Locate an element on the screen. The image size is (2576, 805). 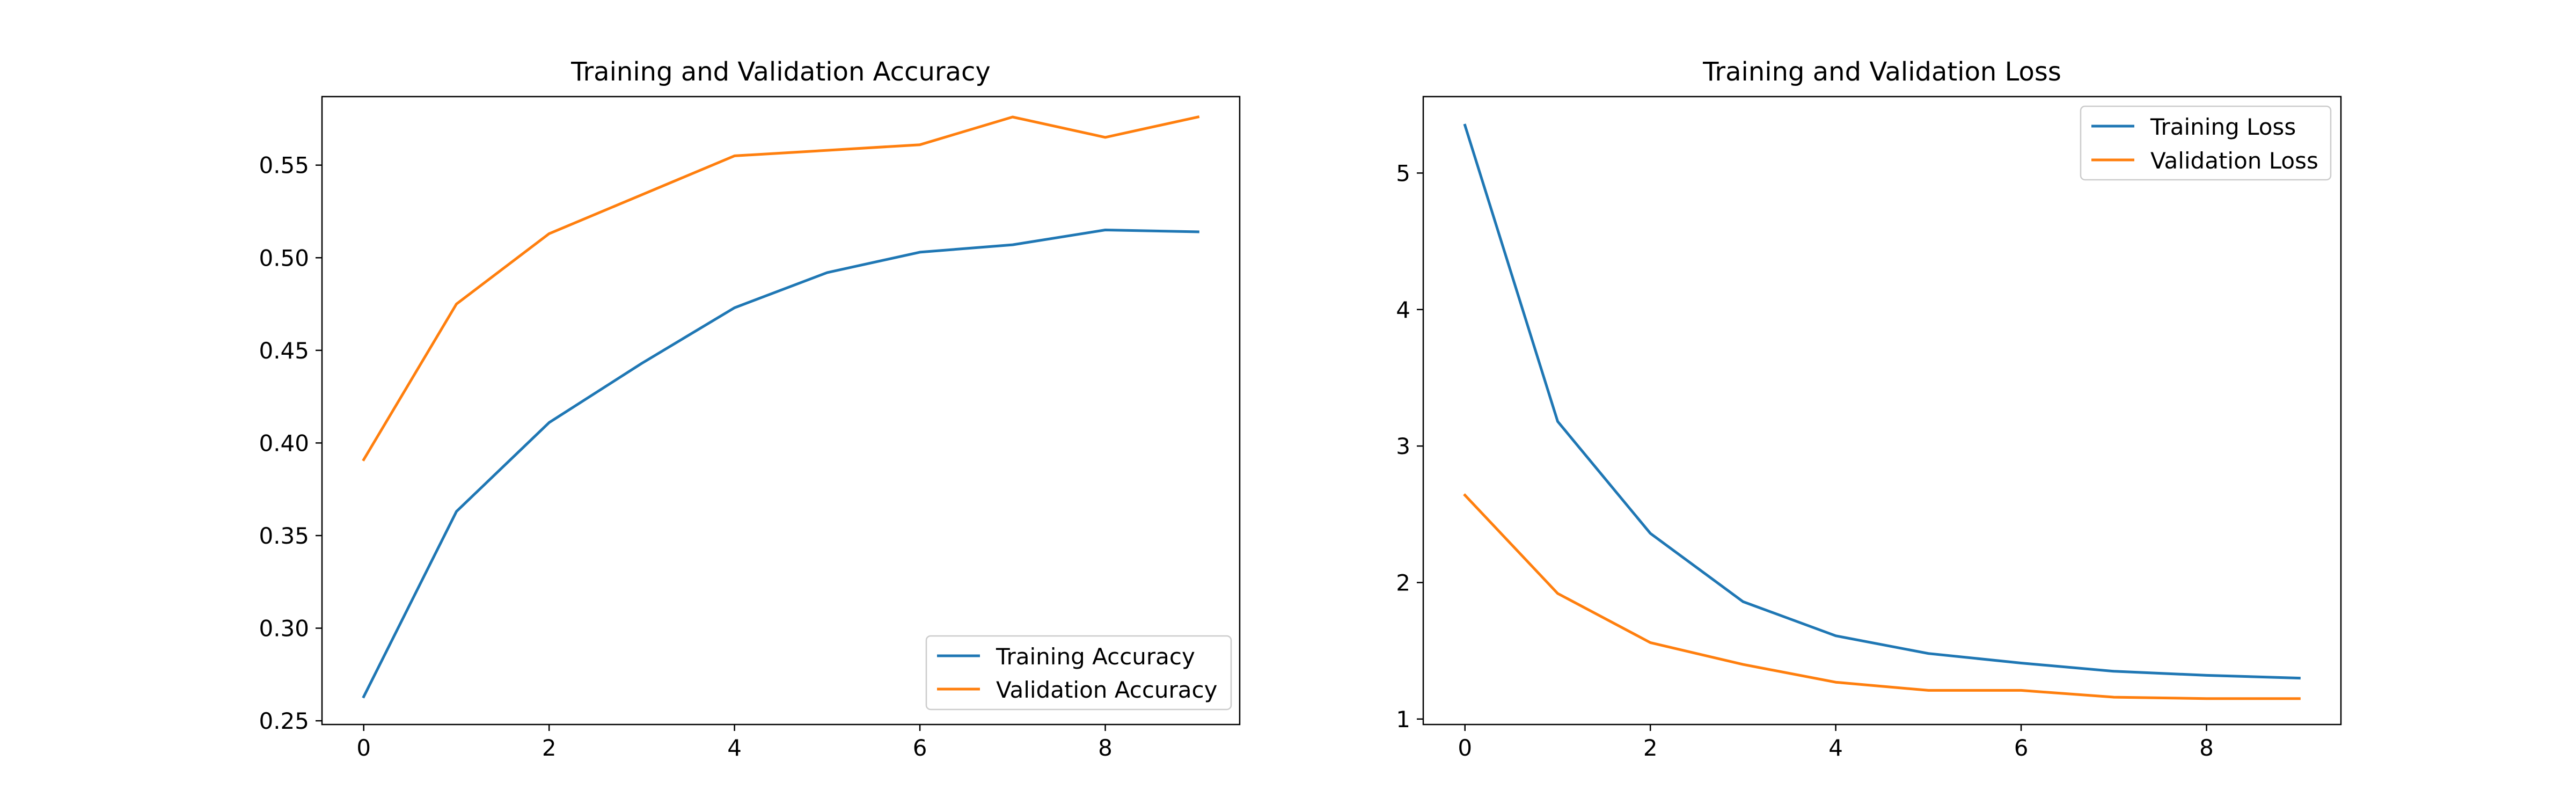
accuracy-chart-y-ticks: 0.25 0.30 0.35 0.40 0.45 0.50 0.55 is located at coordinates (290, 443).